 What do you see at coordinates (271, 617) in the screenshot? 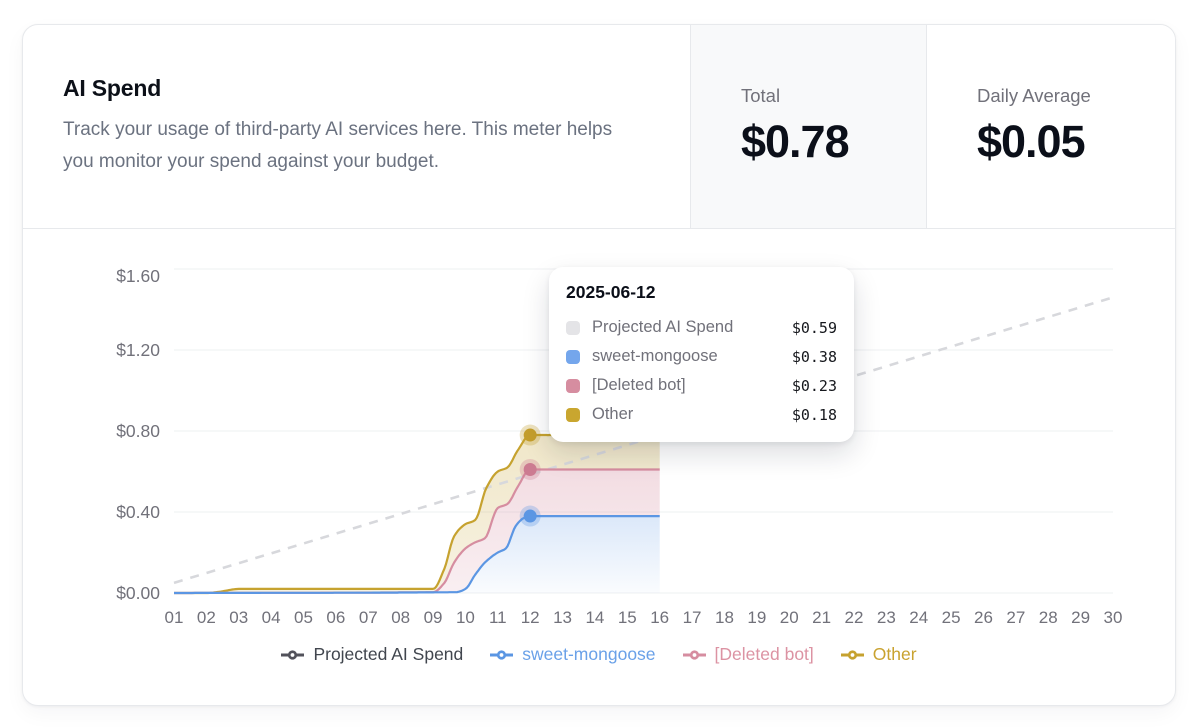
I see `x-axis-label: 04` at bounding box center [271, 617].